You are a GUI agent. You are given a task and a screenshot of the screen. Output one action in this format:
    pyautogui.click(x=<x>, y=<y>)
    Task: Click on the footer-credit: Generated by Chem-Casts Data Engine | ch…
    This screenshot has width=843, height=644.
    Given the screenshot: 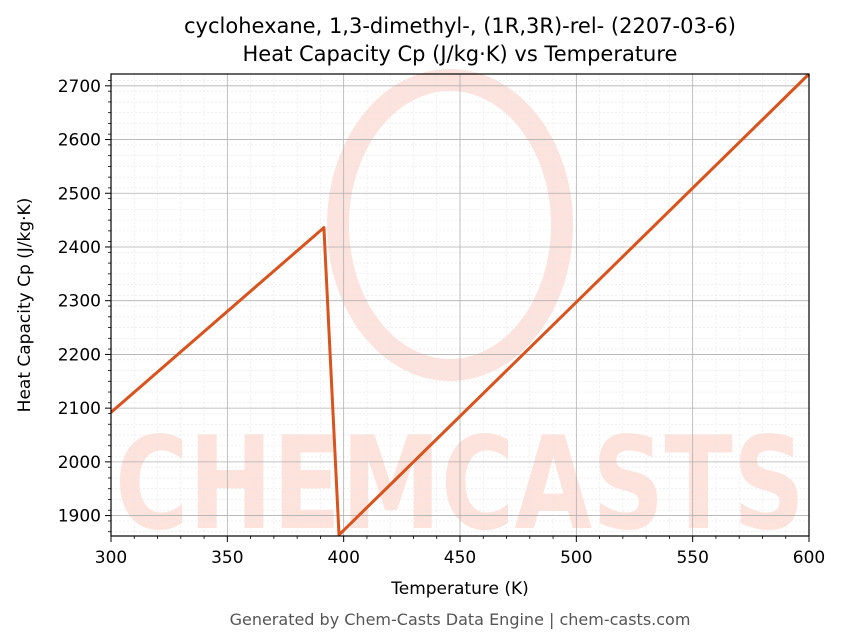 What is the action you would take?
    pyautogui.click(x=460, y=619)
    